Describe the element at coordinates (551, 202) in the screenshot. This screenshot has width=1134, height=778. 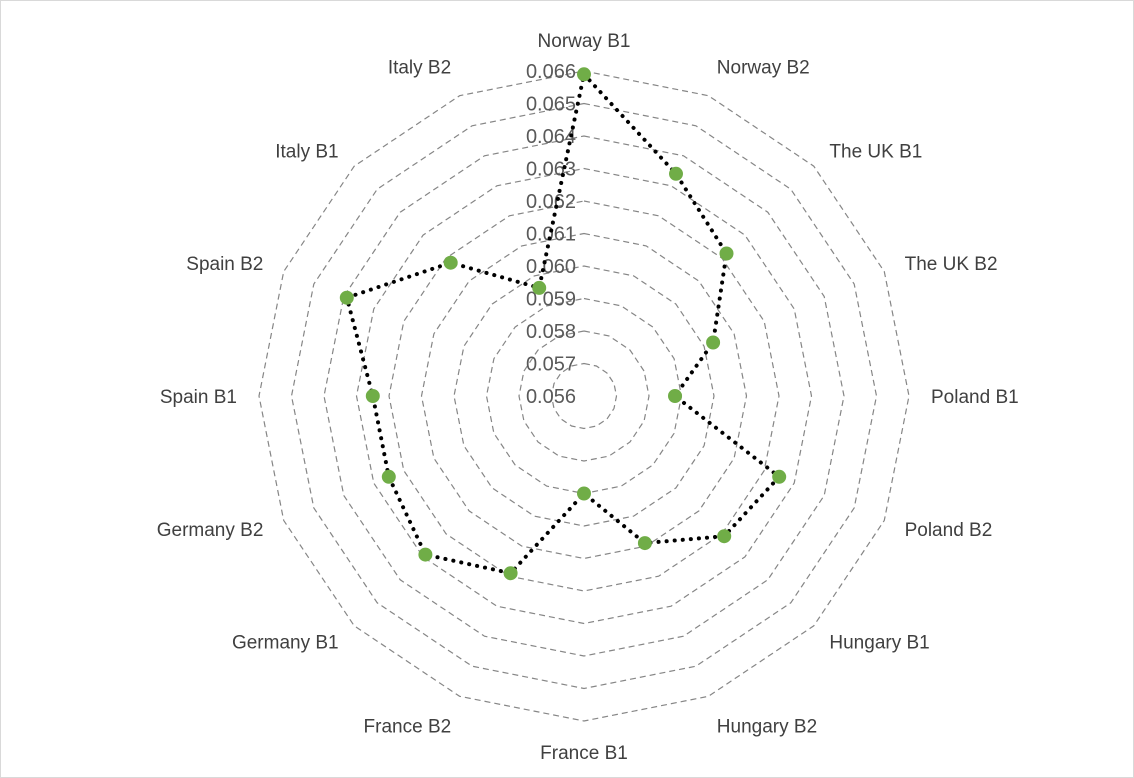
I see `radial-tick-label: 0.062` at that location.